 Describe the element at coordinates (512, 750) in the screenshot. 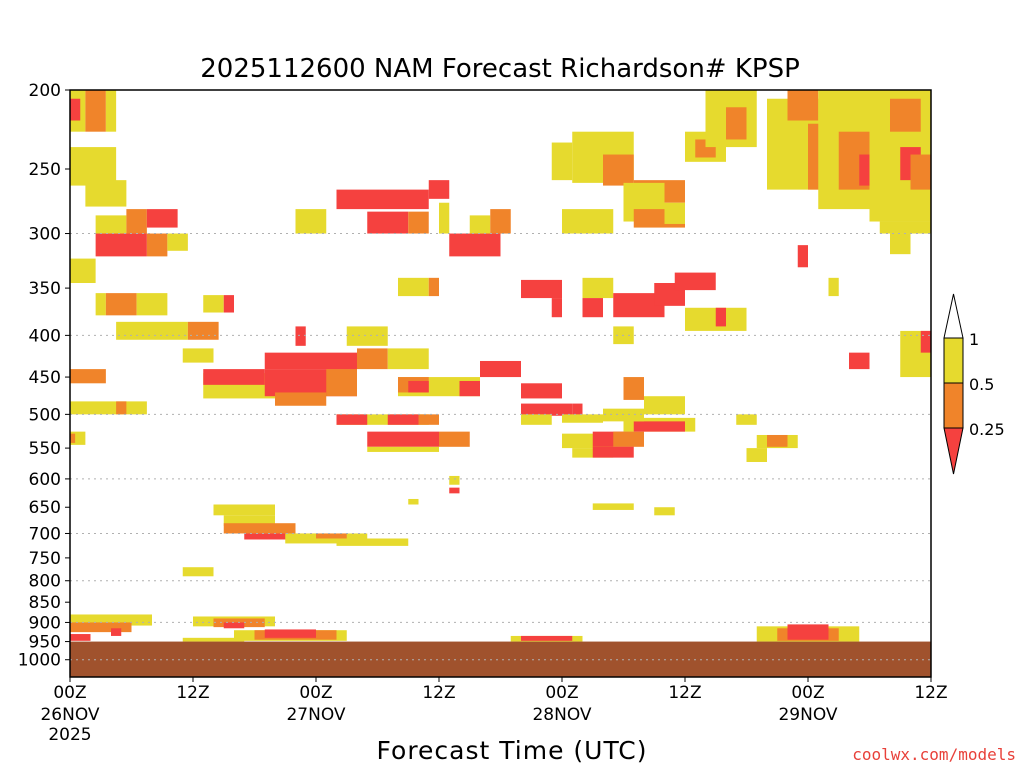

I see `x-axis-label: Forecast Time (UTC)` at that location.